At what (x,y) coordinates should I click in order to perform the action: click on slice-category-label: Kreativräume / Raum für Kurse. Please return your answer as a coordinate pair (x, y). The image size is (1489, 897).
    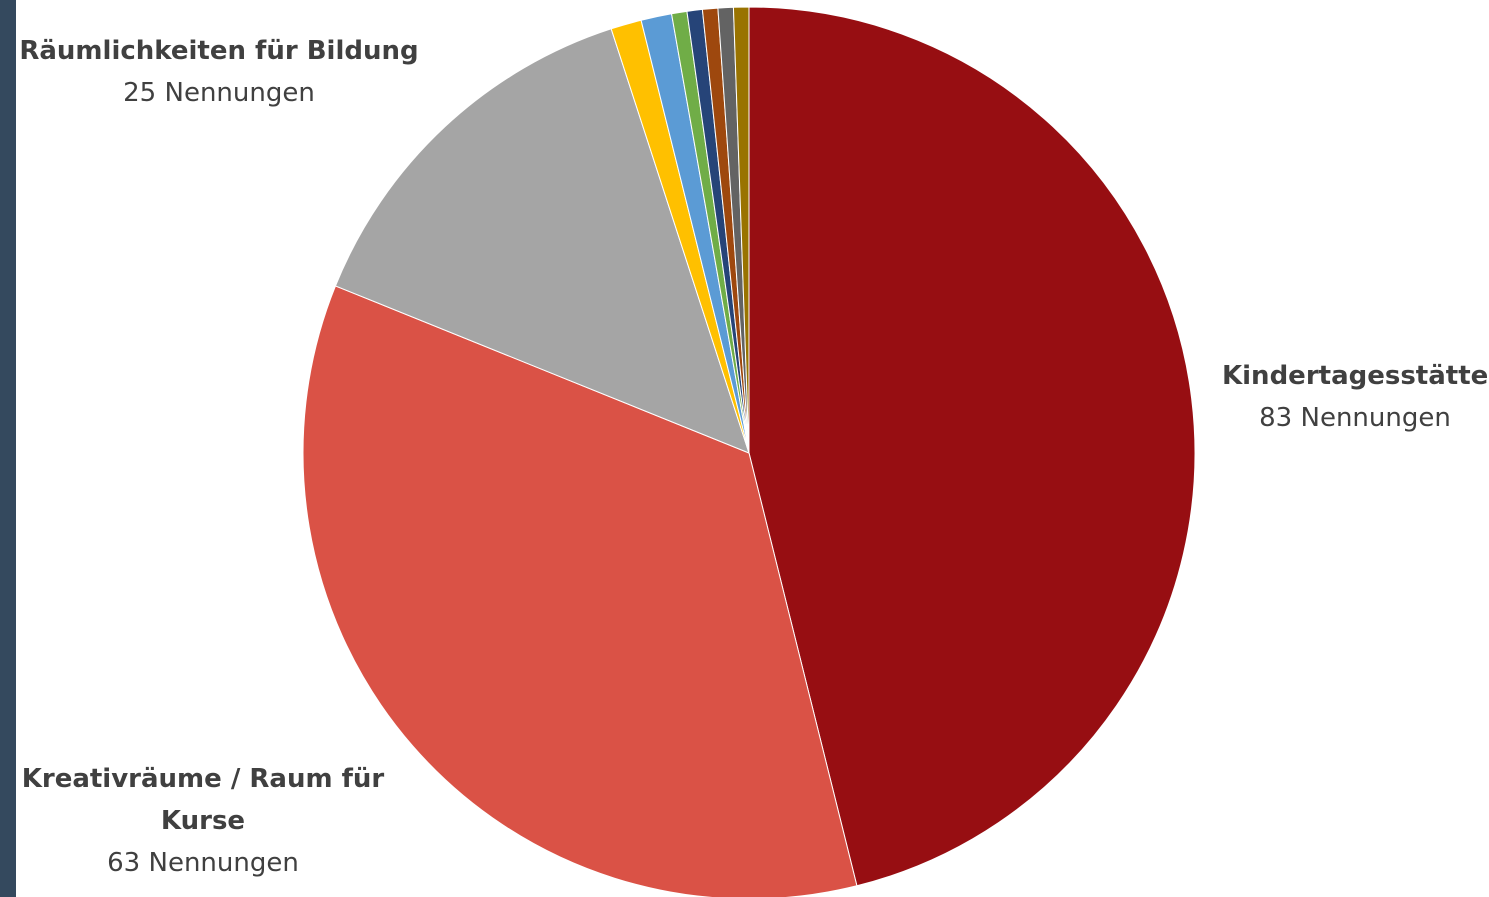
    Looking at the image, I should click on (203, 800).